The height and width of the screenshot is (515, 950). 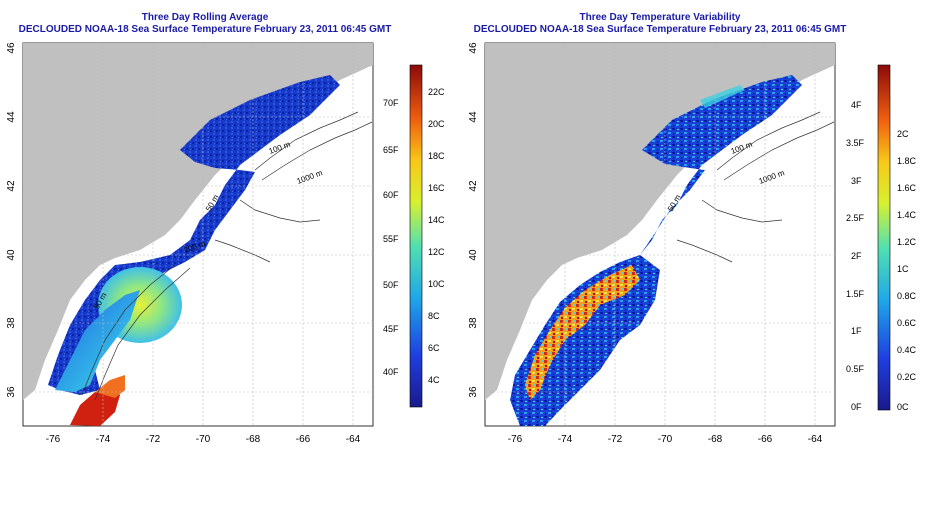 I want to click on right-colorbar-ramp, so click(x=884, y=237).